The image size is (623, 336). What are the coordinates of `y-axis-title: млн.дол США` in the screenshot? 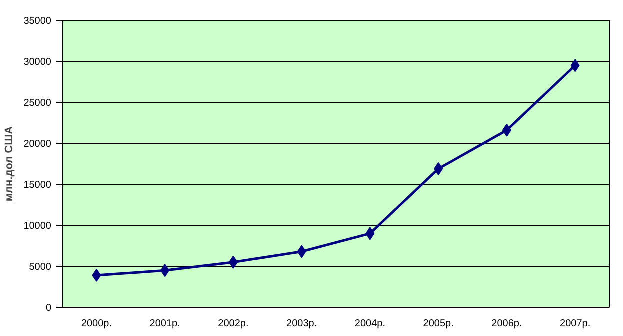 It's located at (10, 164).